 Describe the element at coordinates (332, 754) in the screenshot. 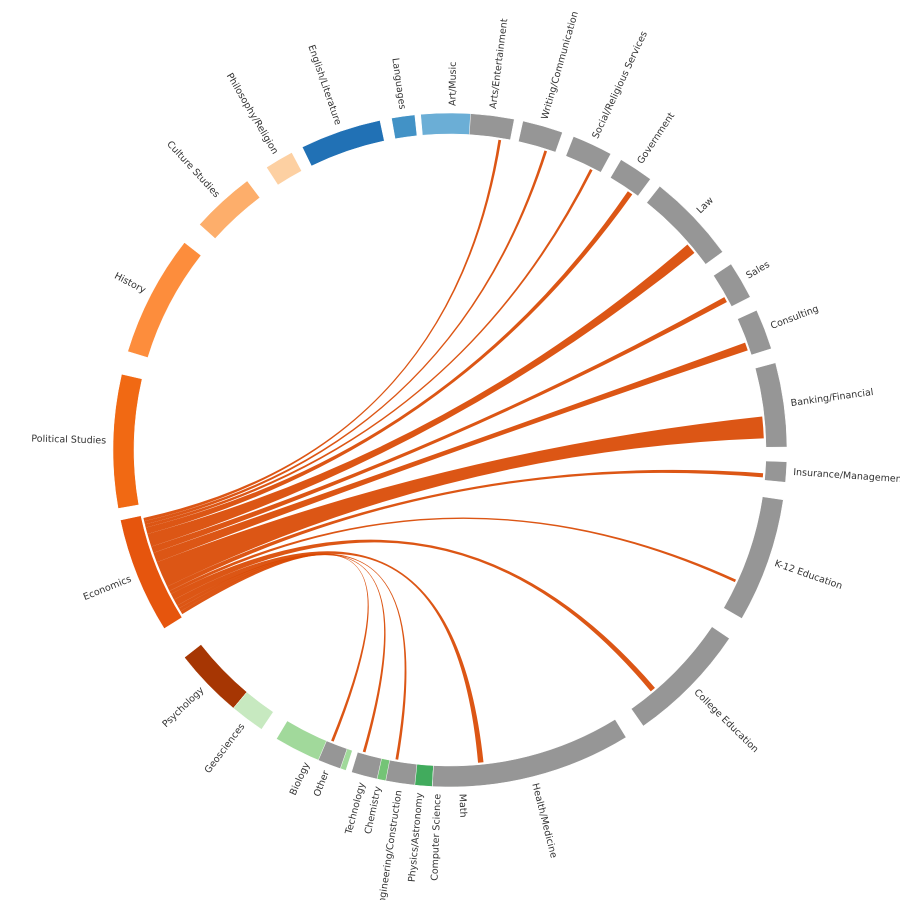

I see `arc-other` at that location.